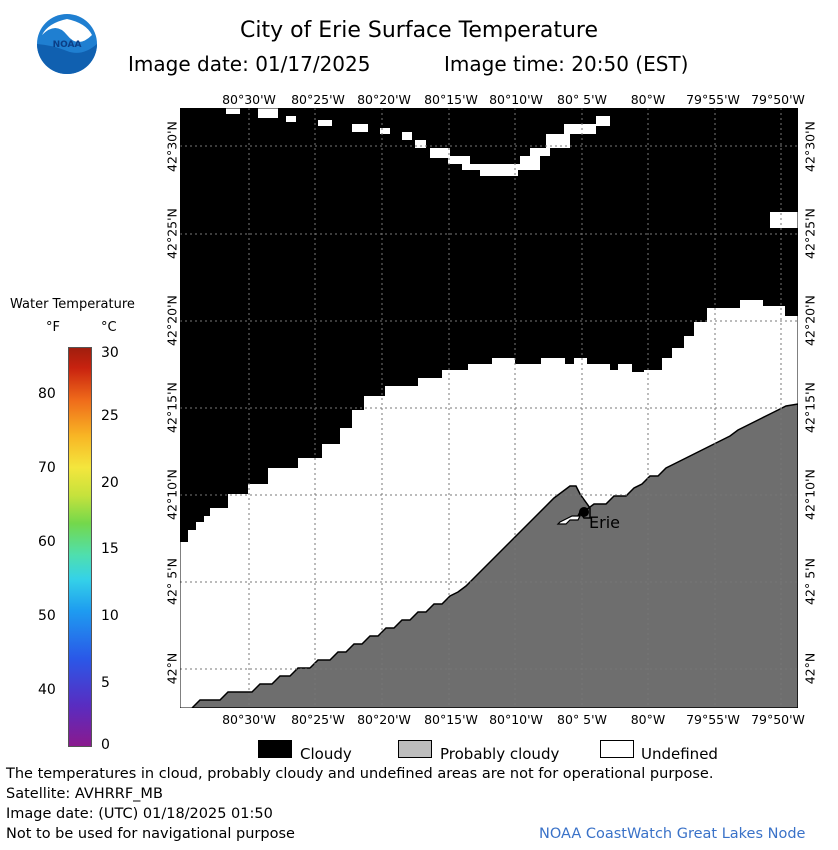 This screenshot has height=850, width=838. I want to click on undefined-label: Undefined, so click(679, 754).